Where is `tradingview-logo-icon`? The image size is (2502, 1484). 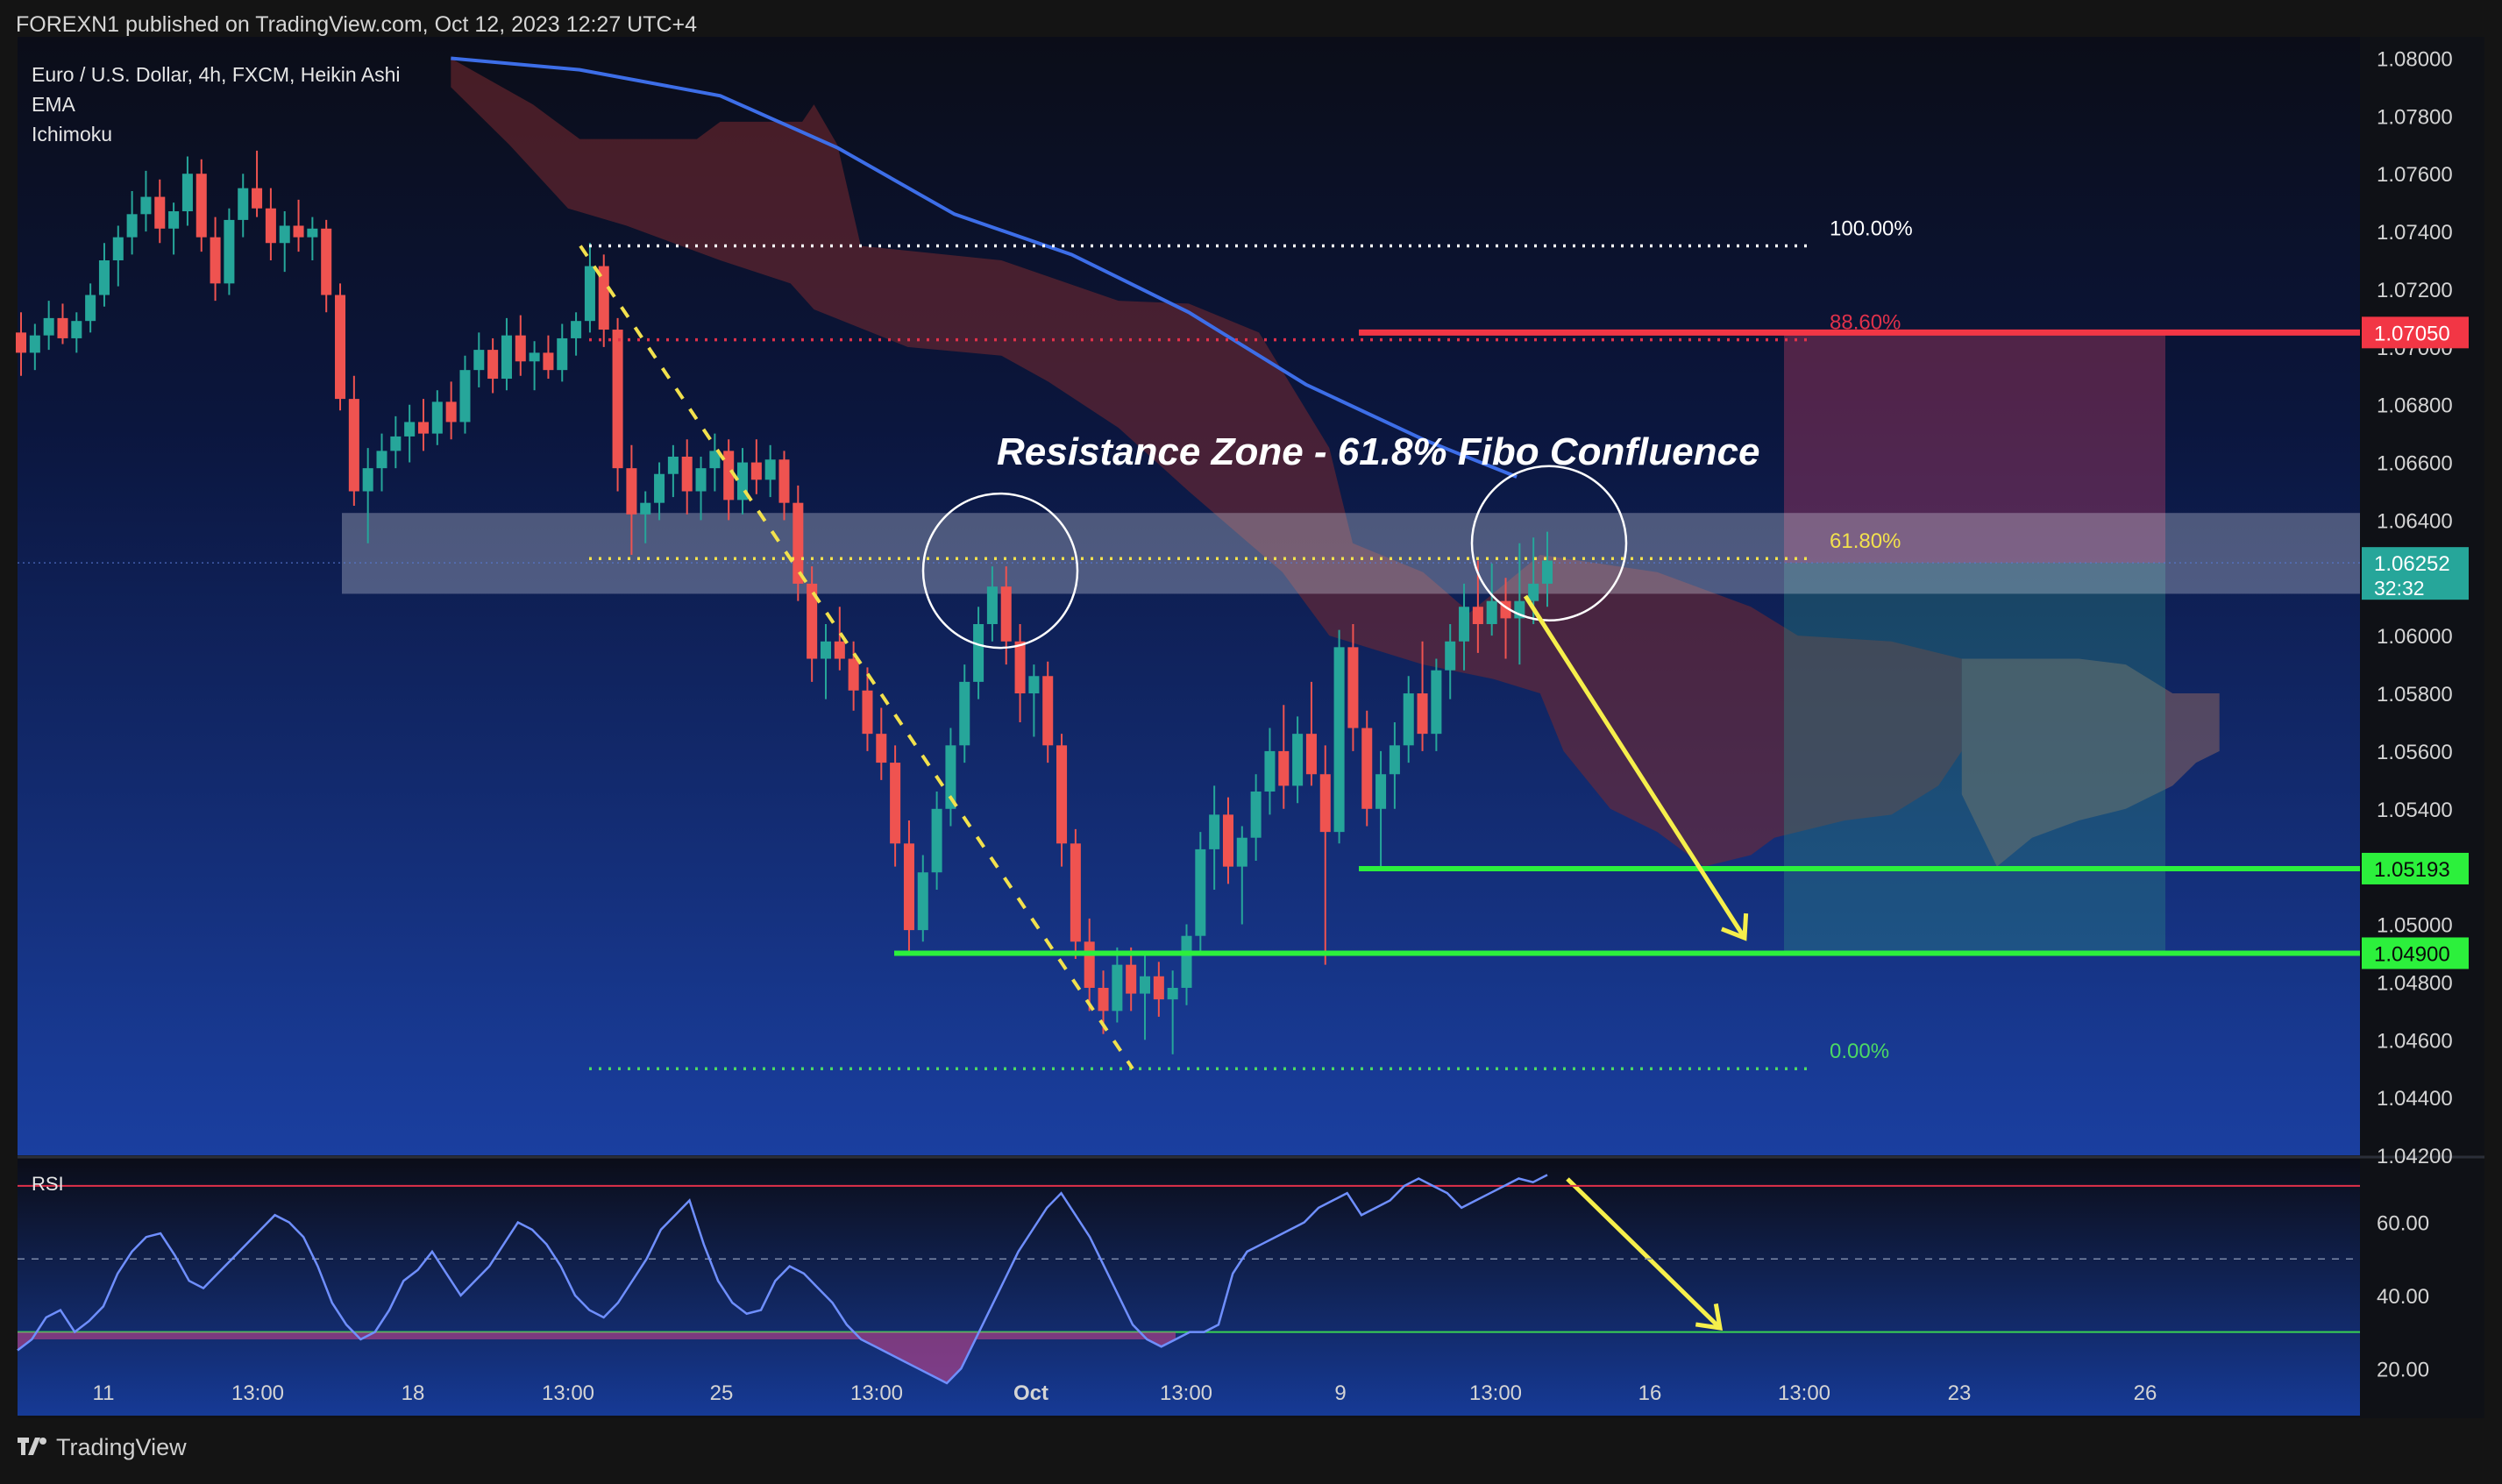
tradingview-logo-icon is located at coordinates (32, 1448).